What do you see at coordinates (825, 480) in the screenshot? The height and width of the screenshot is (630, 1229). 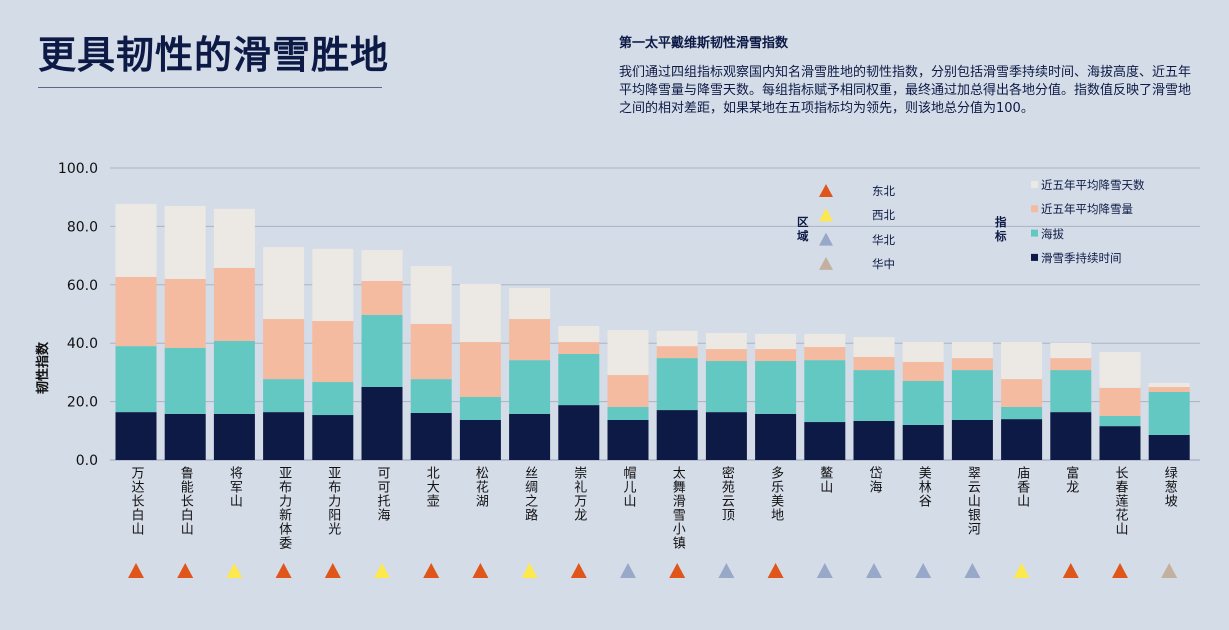 I see `x-tick-label: 鳌山` at bounding box center [825, 480].